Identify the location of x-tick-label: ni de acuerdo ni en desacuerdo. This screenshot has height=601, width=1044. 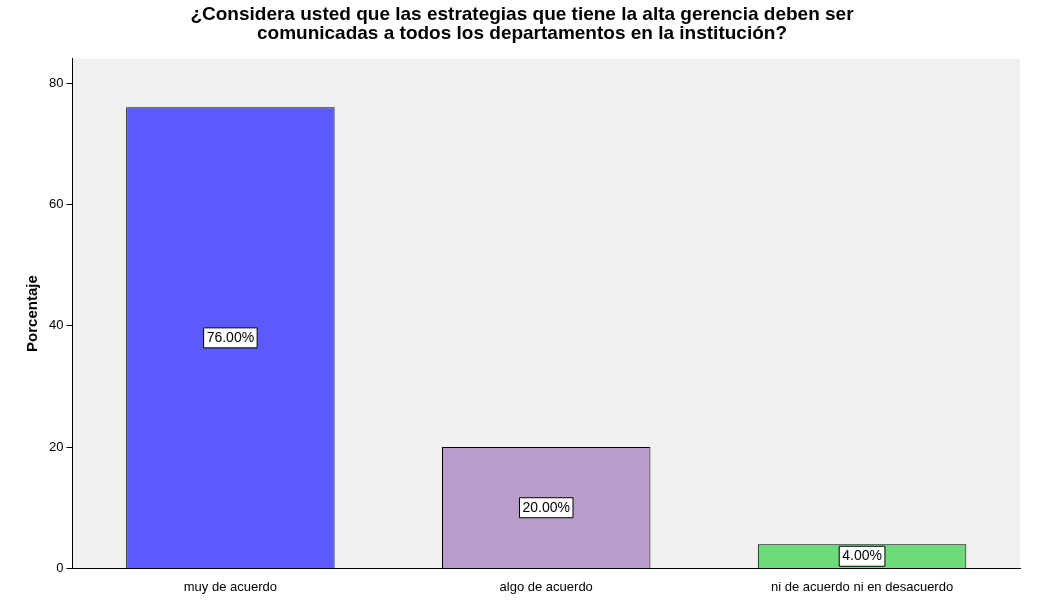
(862, 586).